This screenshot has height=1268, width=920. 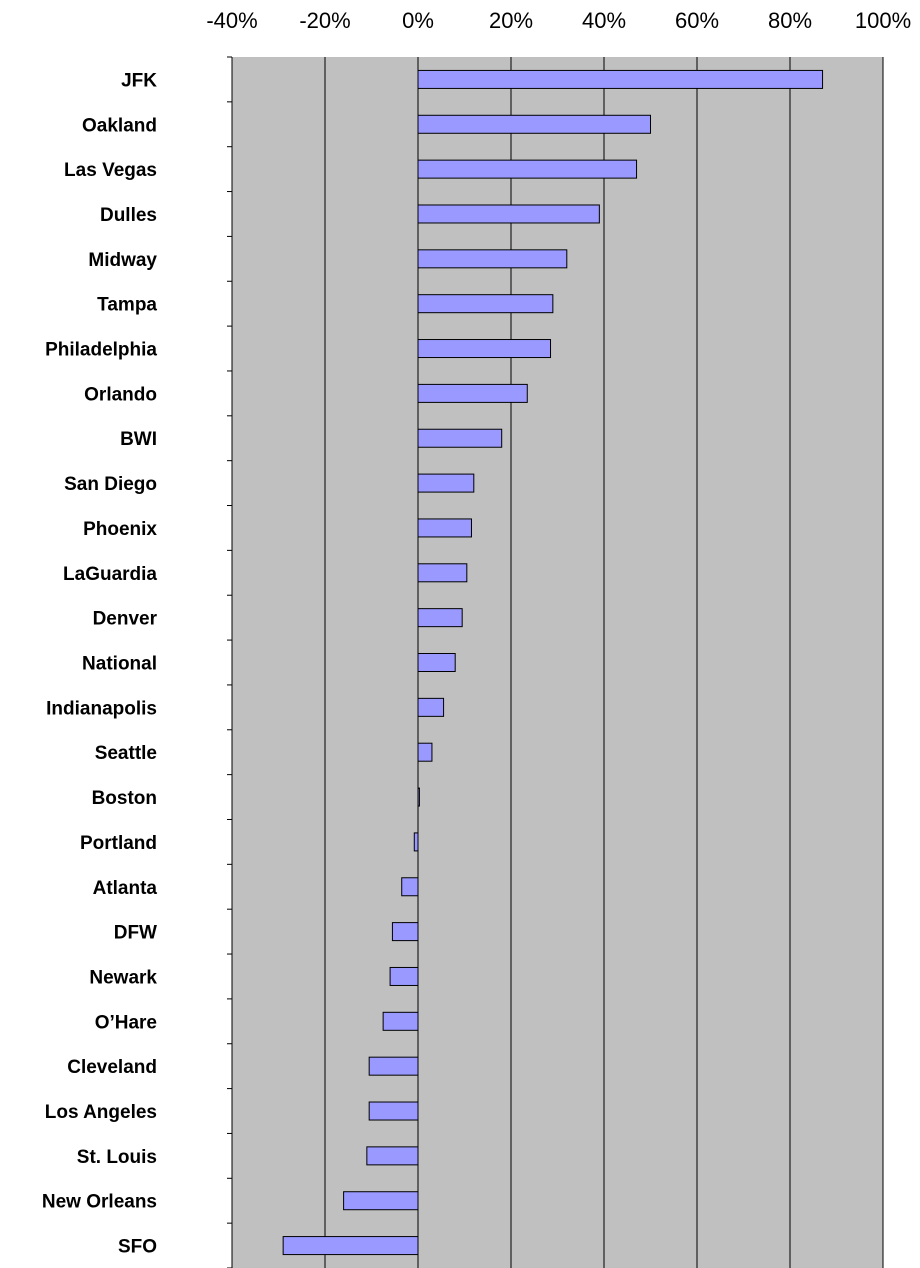 I want to click on category-label: Los Angeles, so click(x=101, y=1112).